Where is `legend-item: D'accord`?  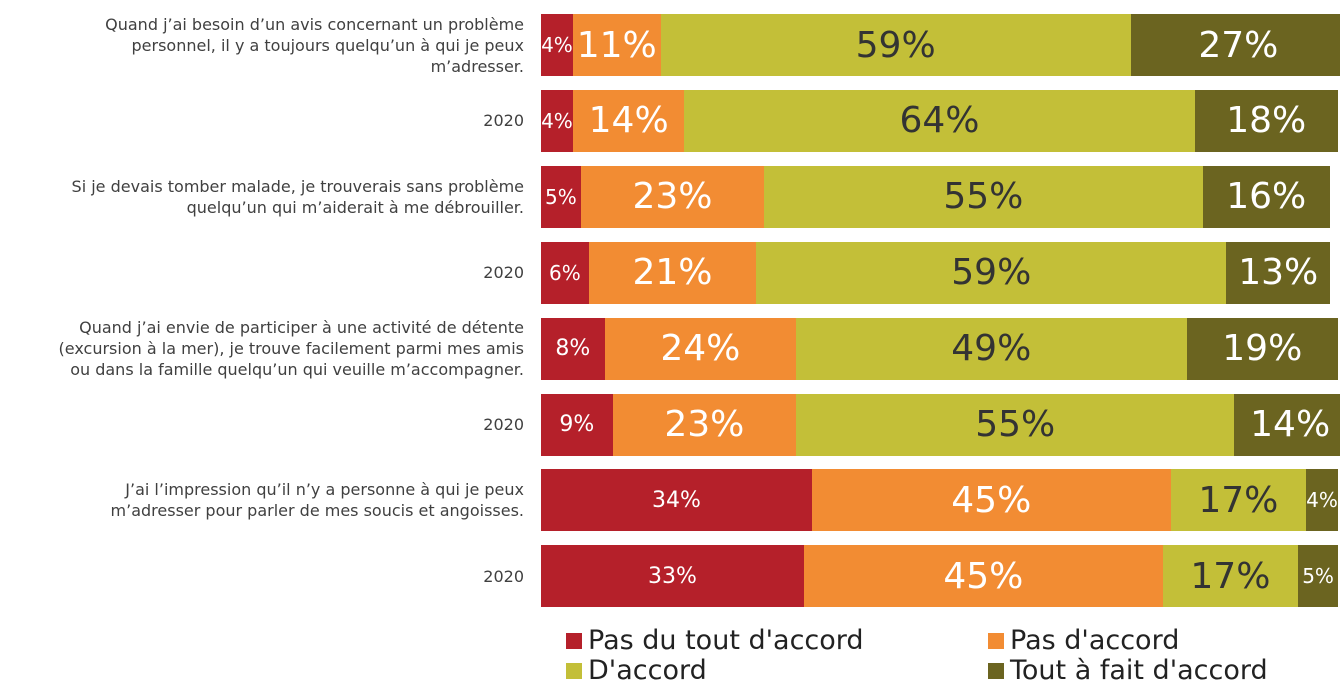 legend-item: D'accord is located at coordinates (636, 671).